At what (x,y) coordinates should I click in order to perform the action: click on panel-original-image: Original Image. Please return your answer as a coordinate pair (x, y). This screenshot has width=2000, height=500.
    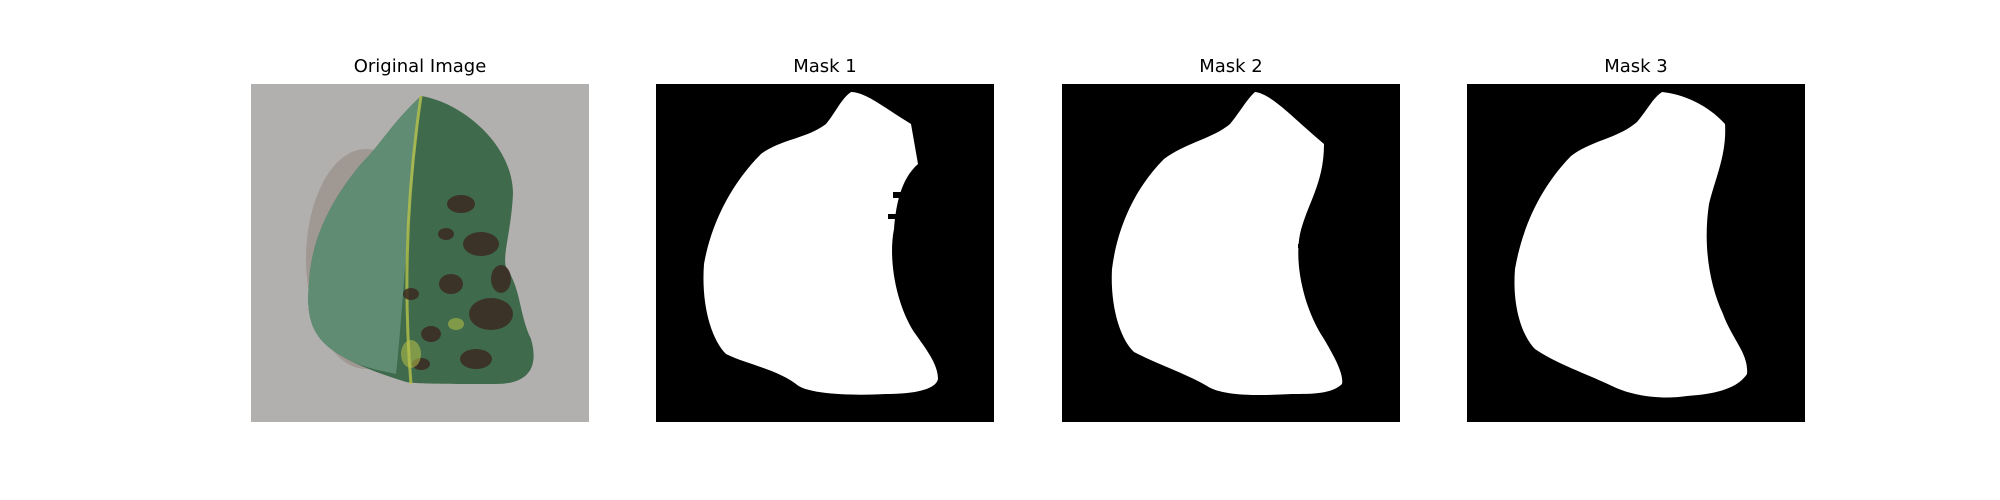
    Looking at the image, I should click on (420, 237).